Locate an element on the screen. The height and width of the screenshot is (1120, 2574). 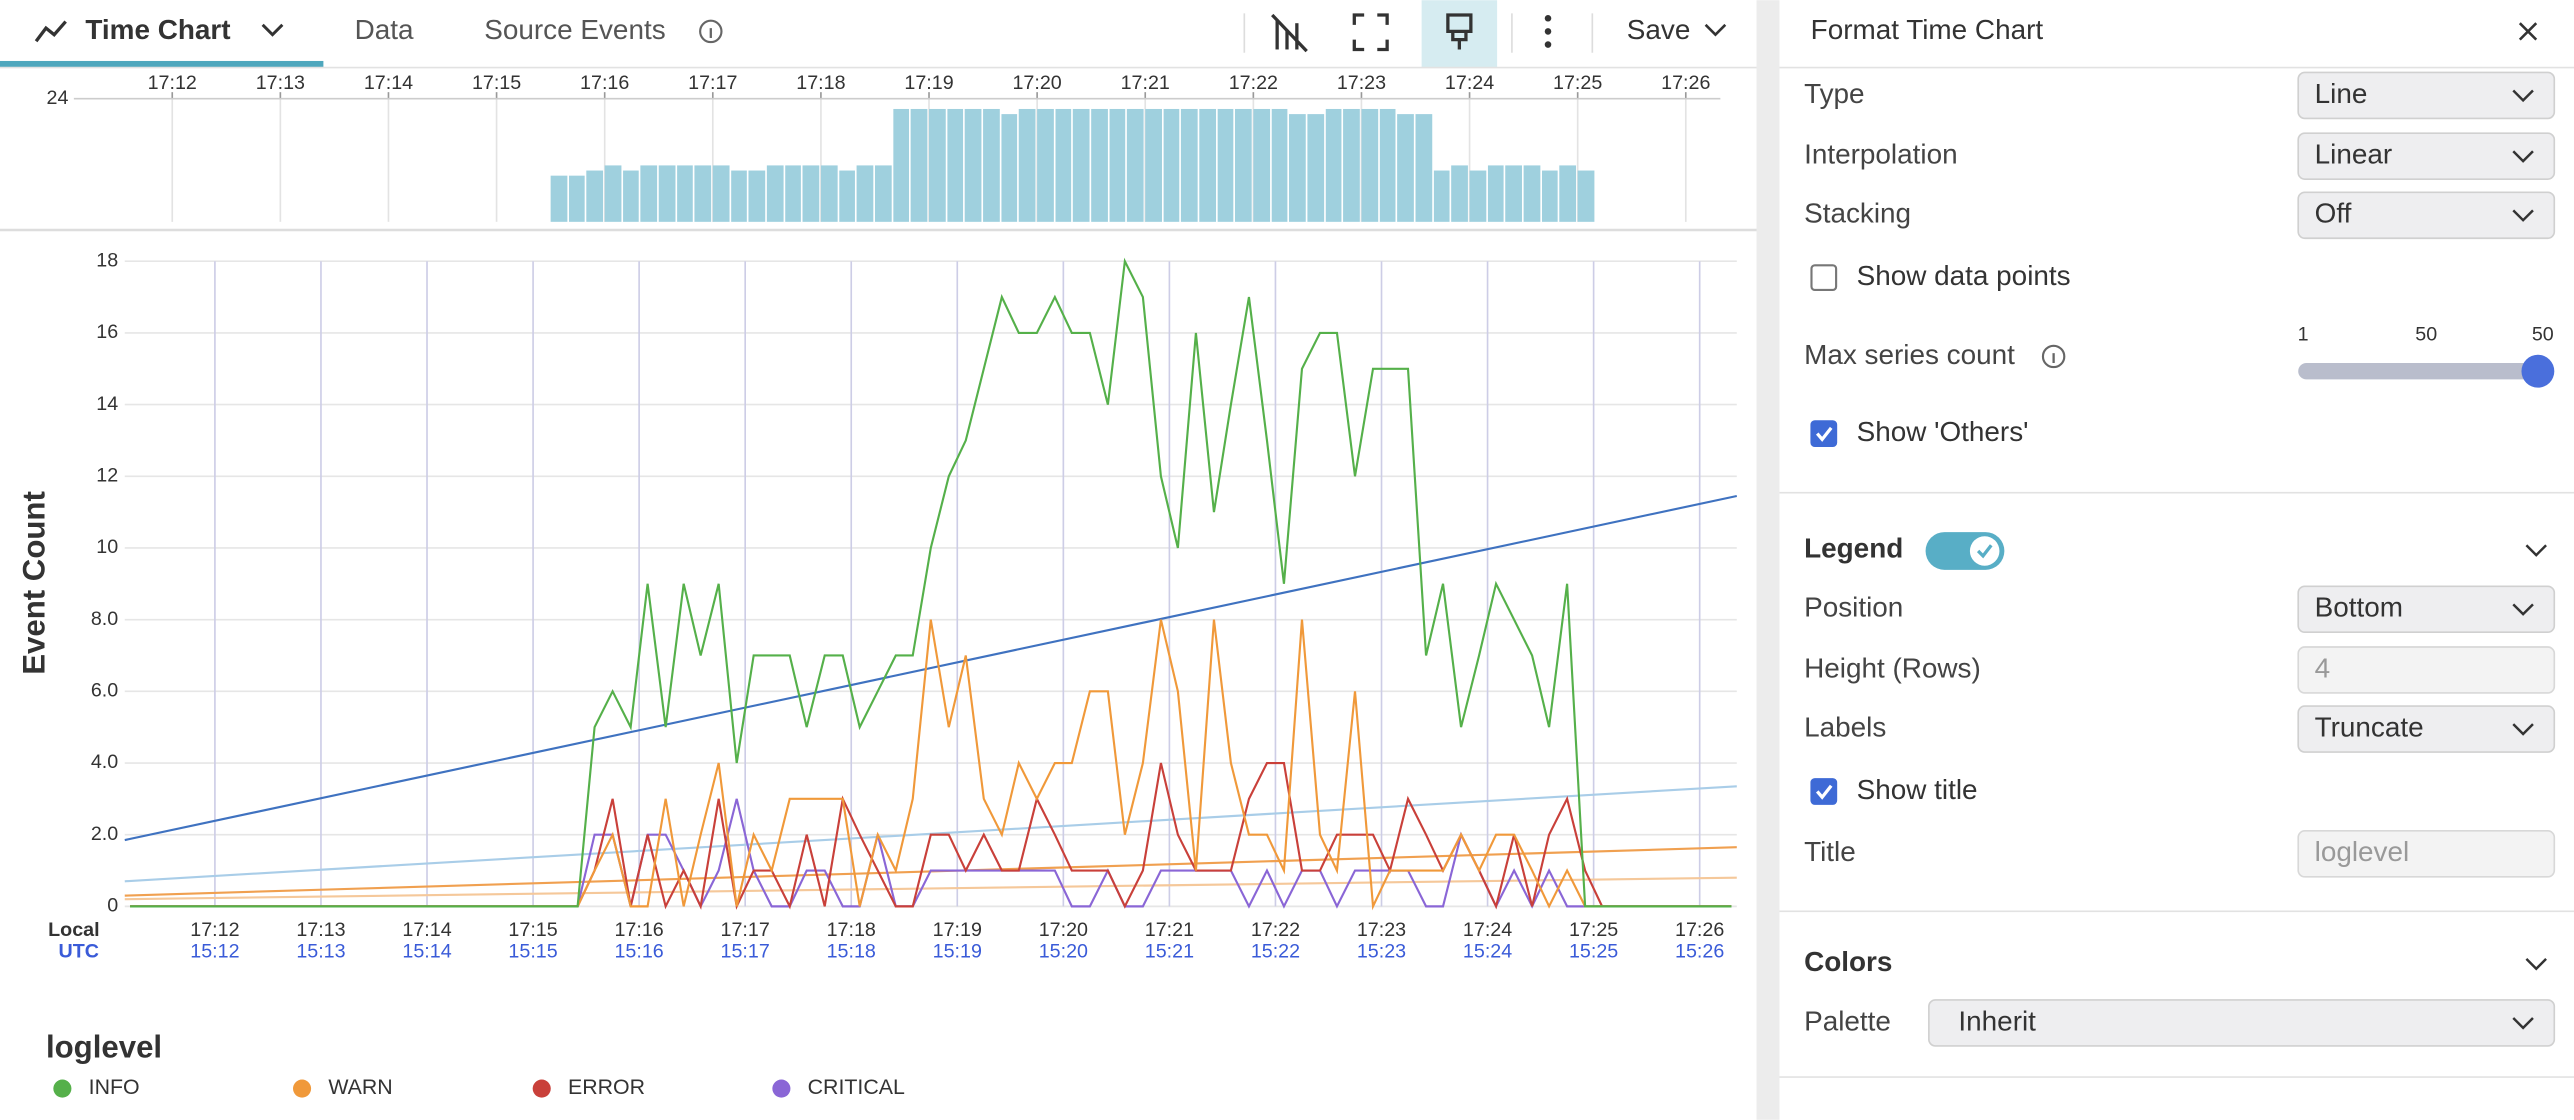
y-tick-label: 10 is located at coordinates (107, 547).